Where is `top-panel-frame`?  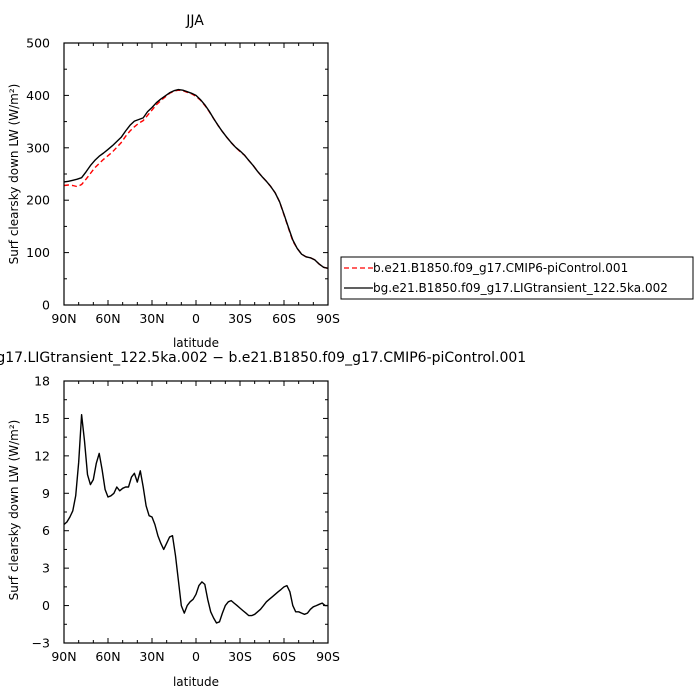 top-panel-frame is located at coordinates (196, 174).